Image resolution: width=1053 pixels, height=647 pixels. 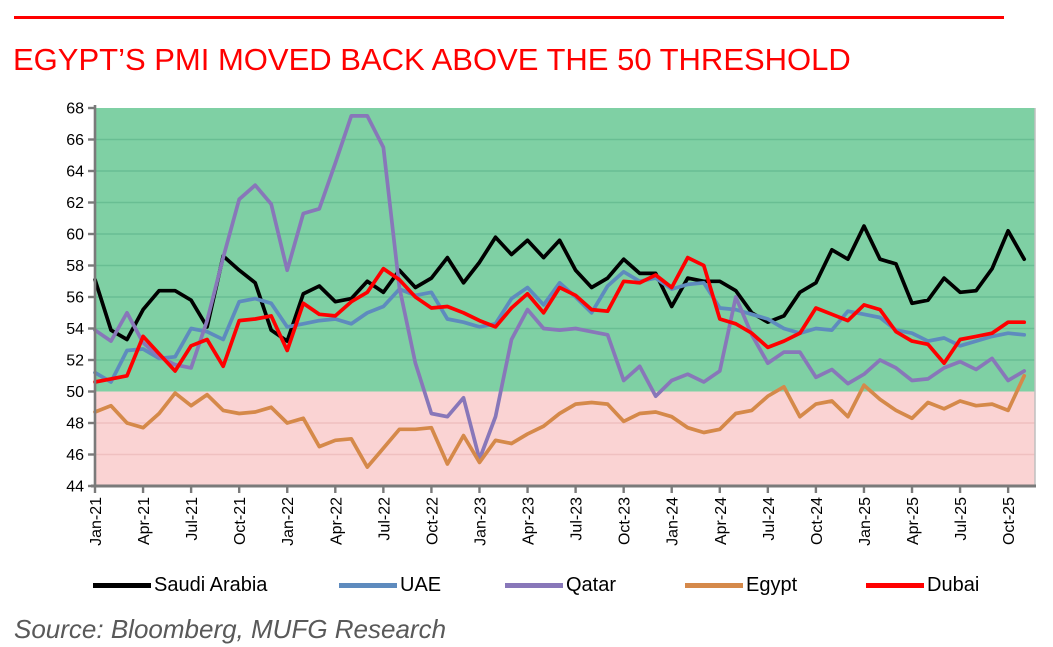 What do you see at coordinates (384, 519) in the screenshot?
I see `x-tick-label: Jul-22` at bounding box center [384, 519].